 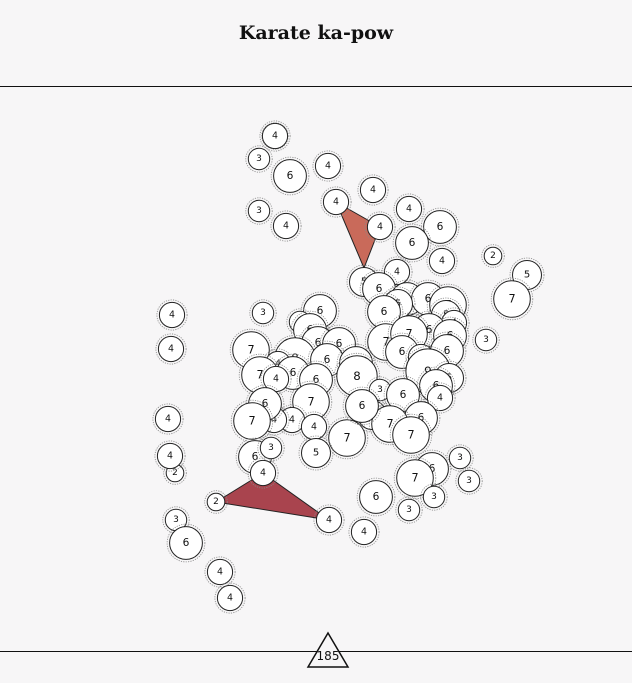 I want to click on graph-node: 5, so click(x=316, y=453).